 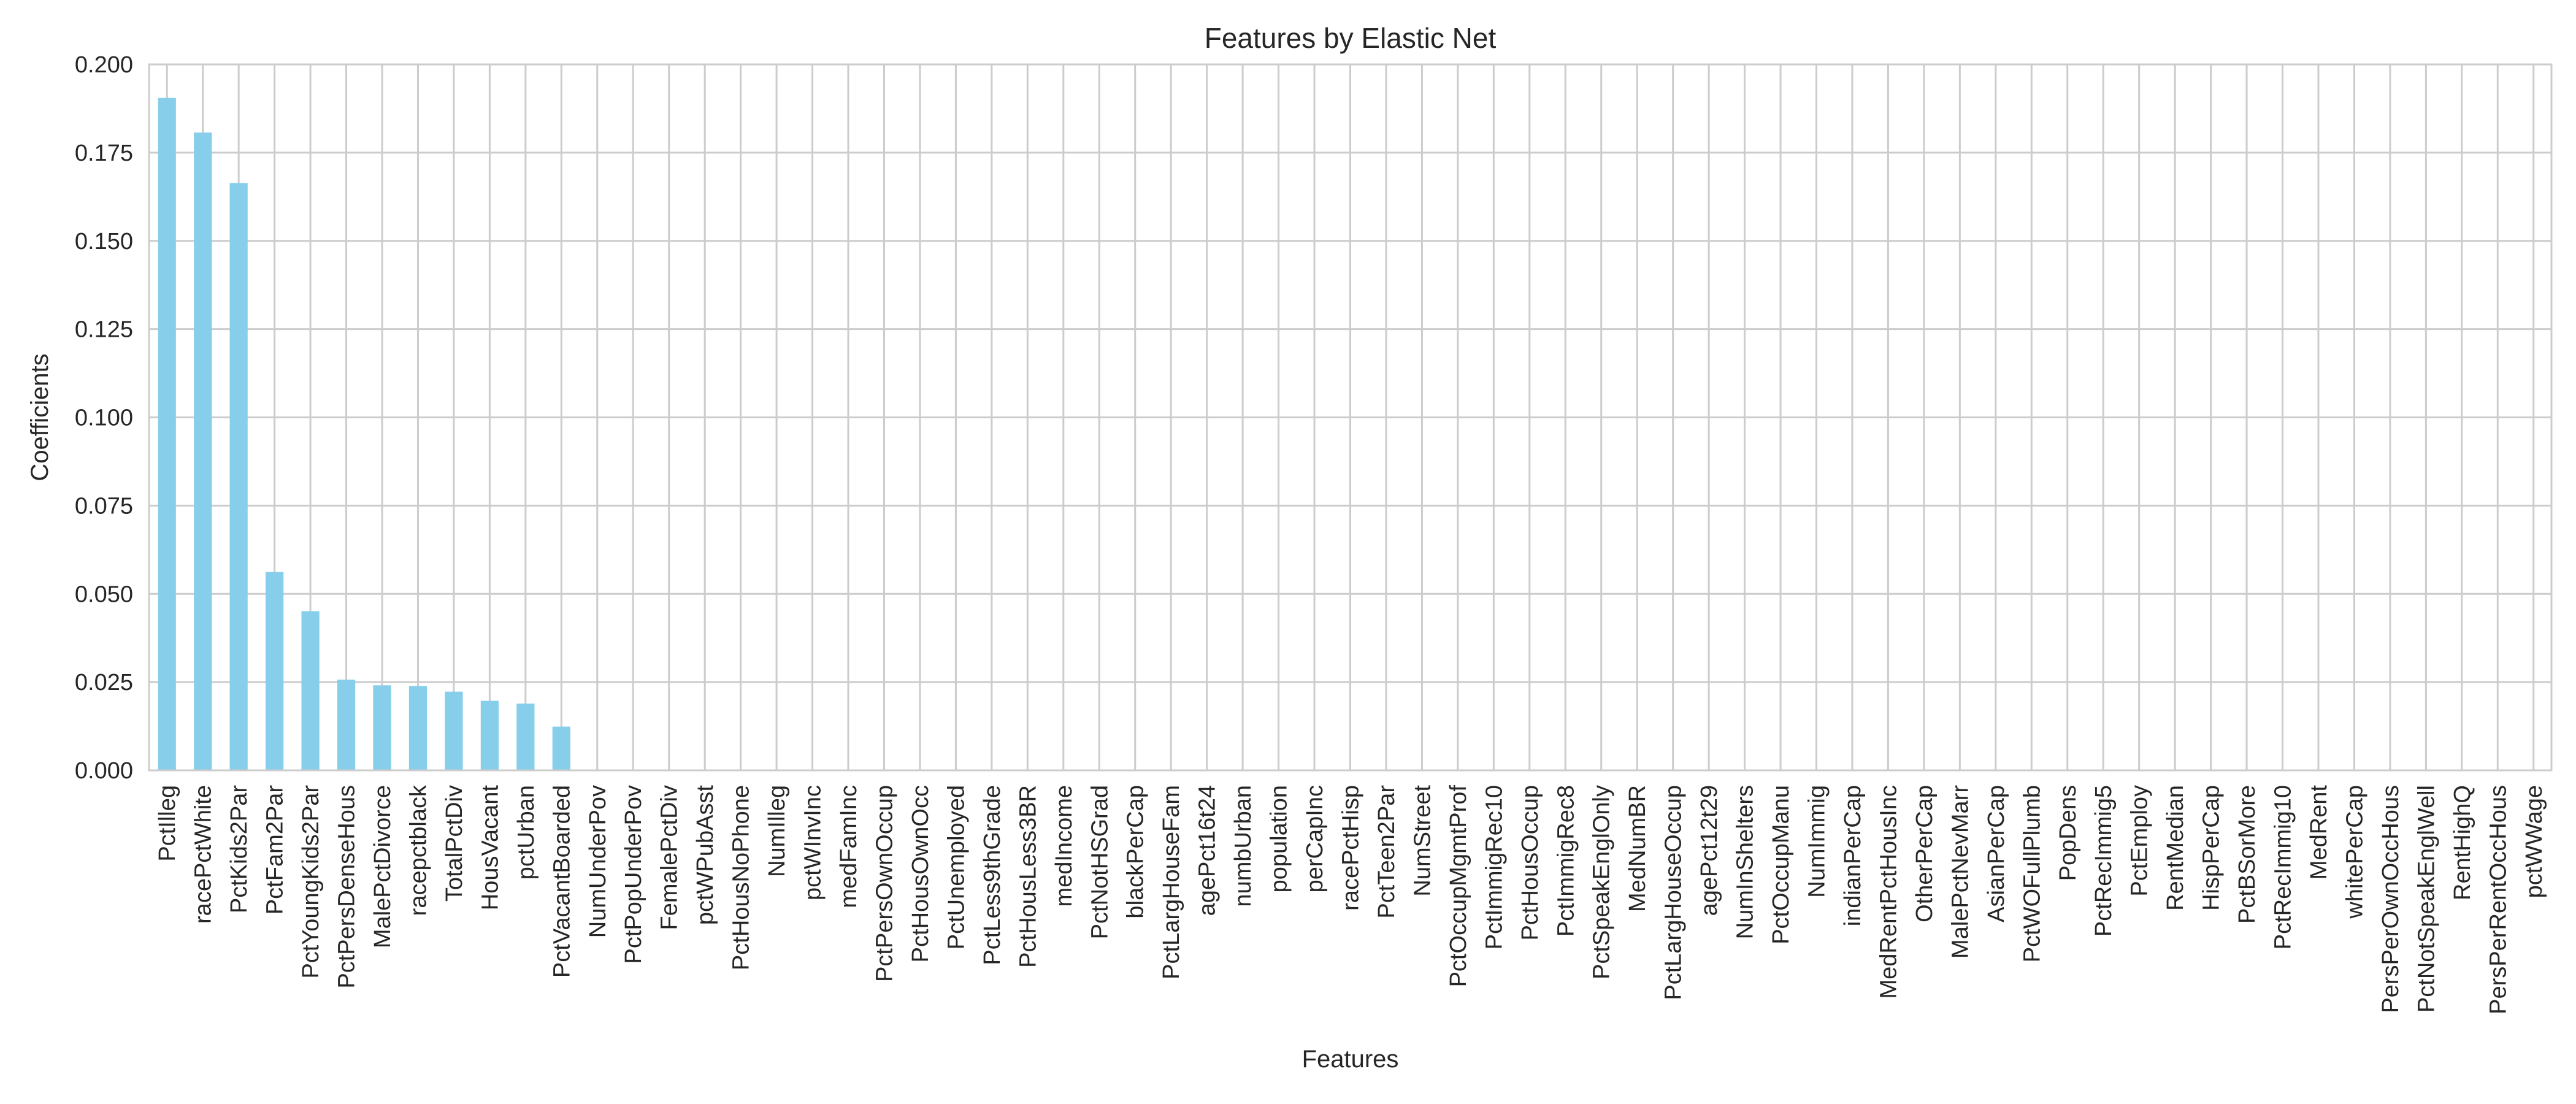 What do you see at coordinates (2319, 832) in the screenshot?
I see `x-tick-label: MedRent` at bounding box center [2319, 832].